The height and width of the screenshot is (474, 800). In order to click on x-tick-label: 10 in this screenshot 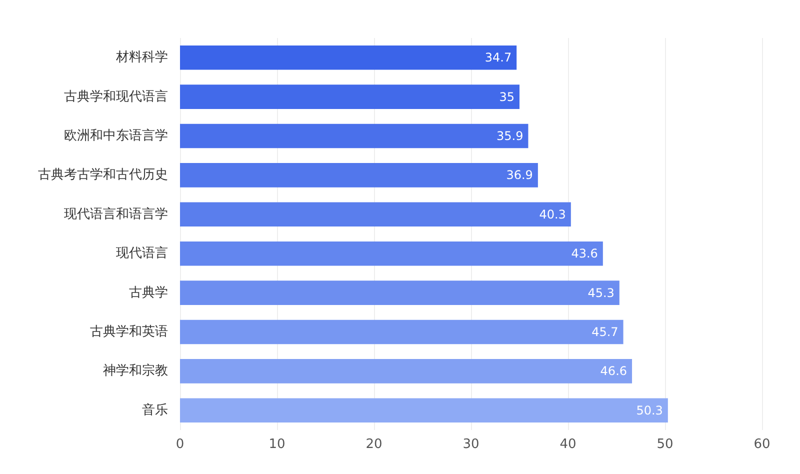, I will do `click(277, 444)`.